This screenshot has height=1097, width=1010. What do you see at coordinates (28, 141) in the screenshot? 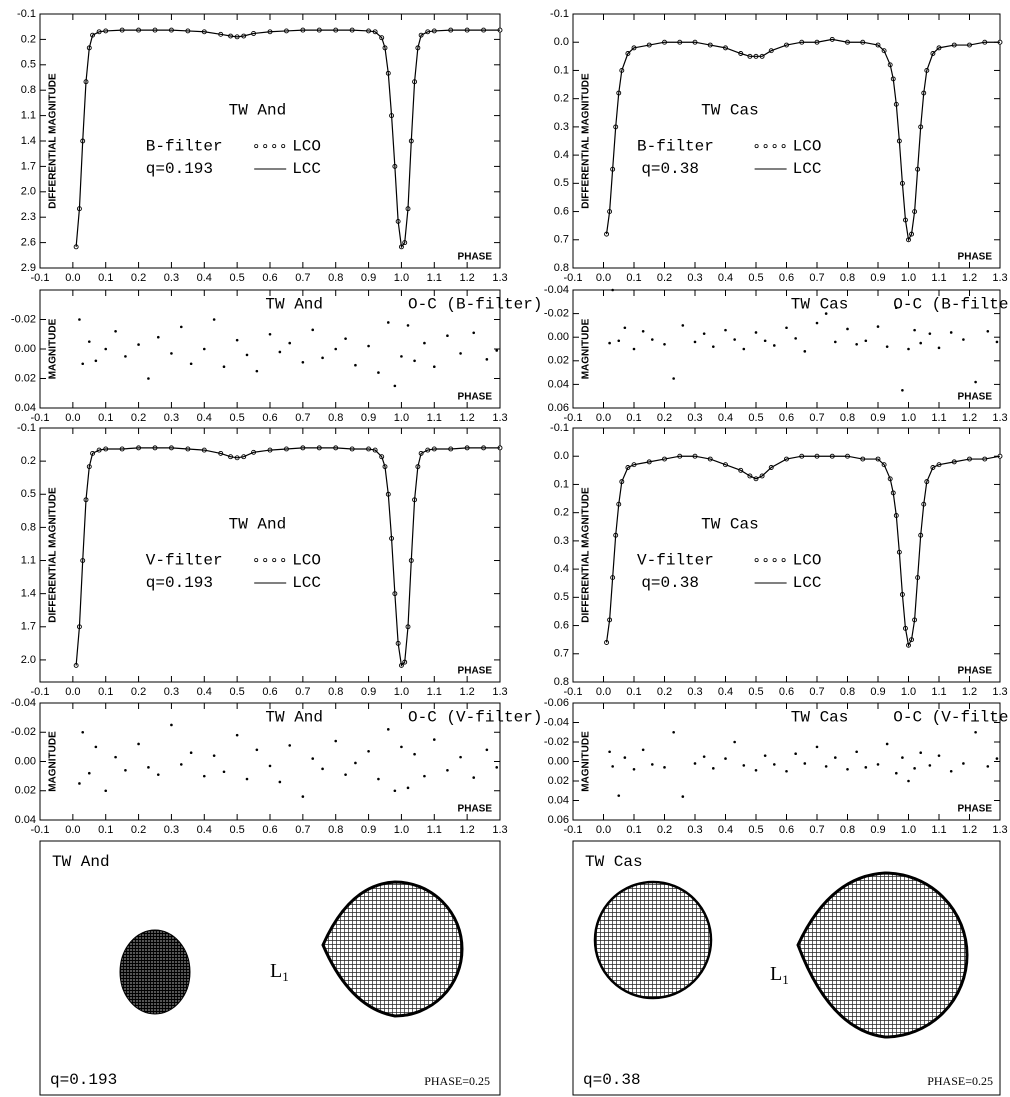
I see `y-tick-label: 1.4` at bounding box center [28, 141].